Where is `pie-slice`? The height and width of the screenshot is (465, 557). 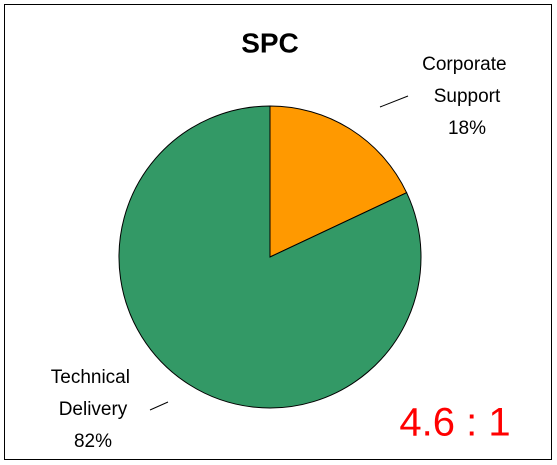 pie-slice is located at coordinates (338, 181).